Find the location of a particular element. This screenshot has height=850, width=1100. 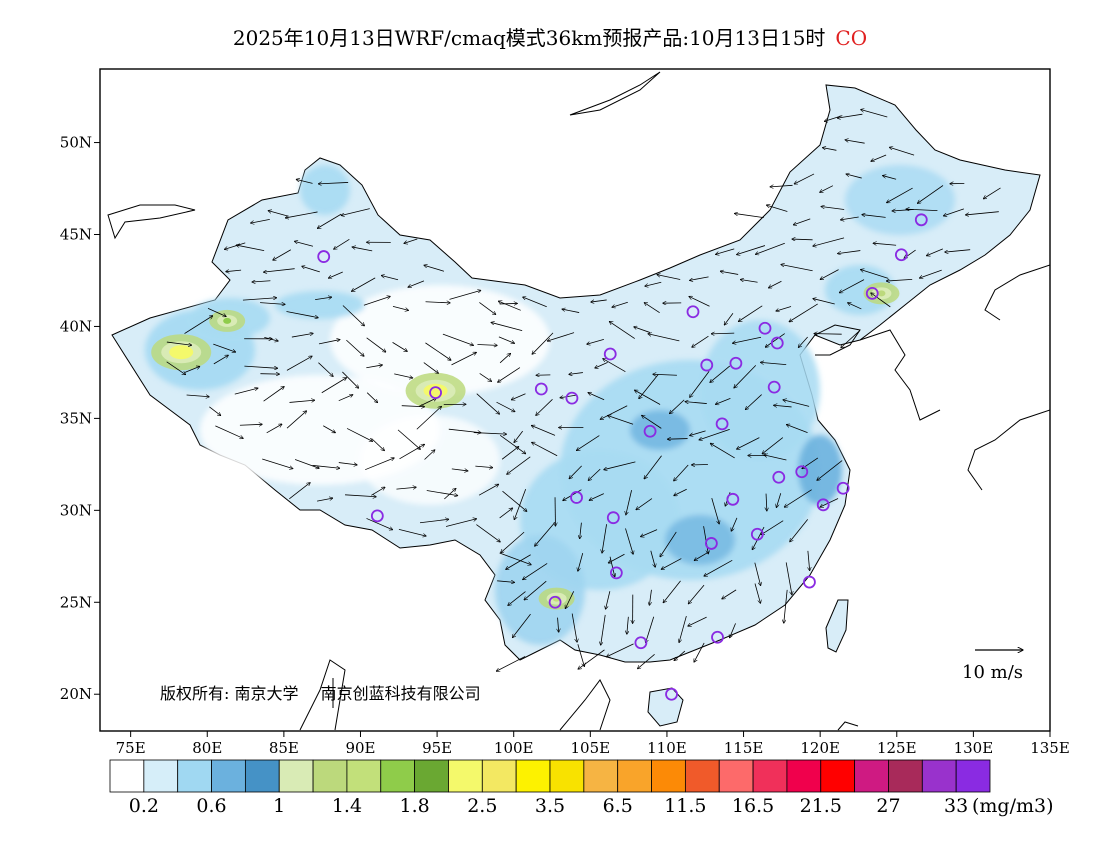

colorbar-label: 3.5 is located at coordinates (550, 806).